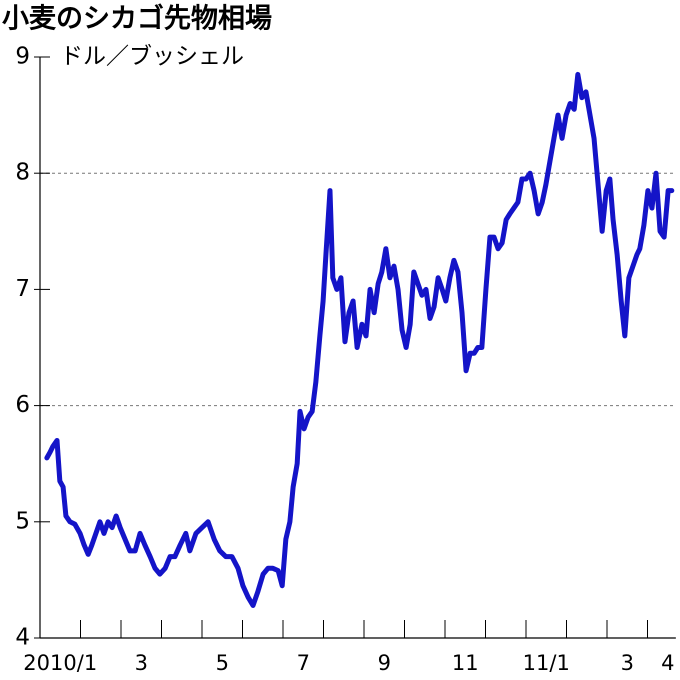  Describe the element at coordinates (667, 663) in the screenshot. I see `x-tick-label: 4` at that location.